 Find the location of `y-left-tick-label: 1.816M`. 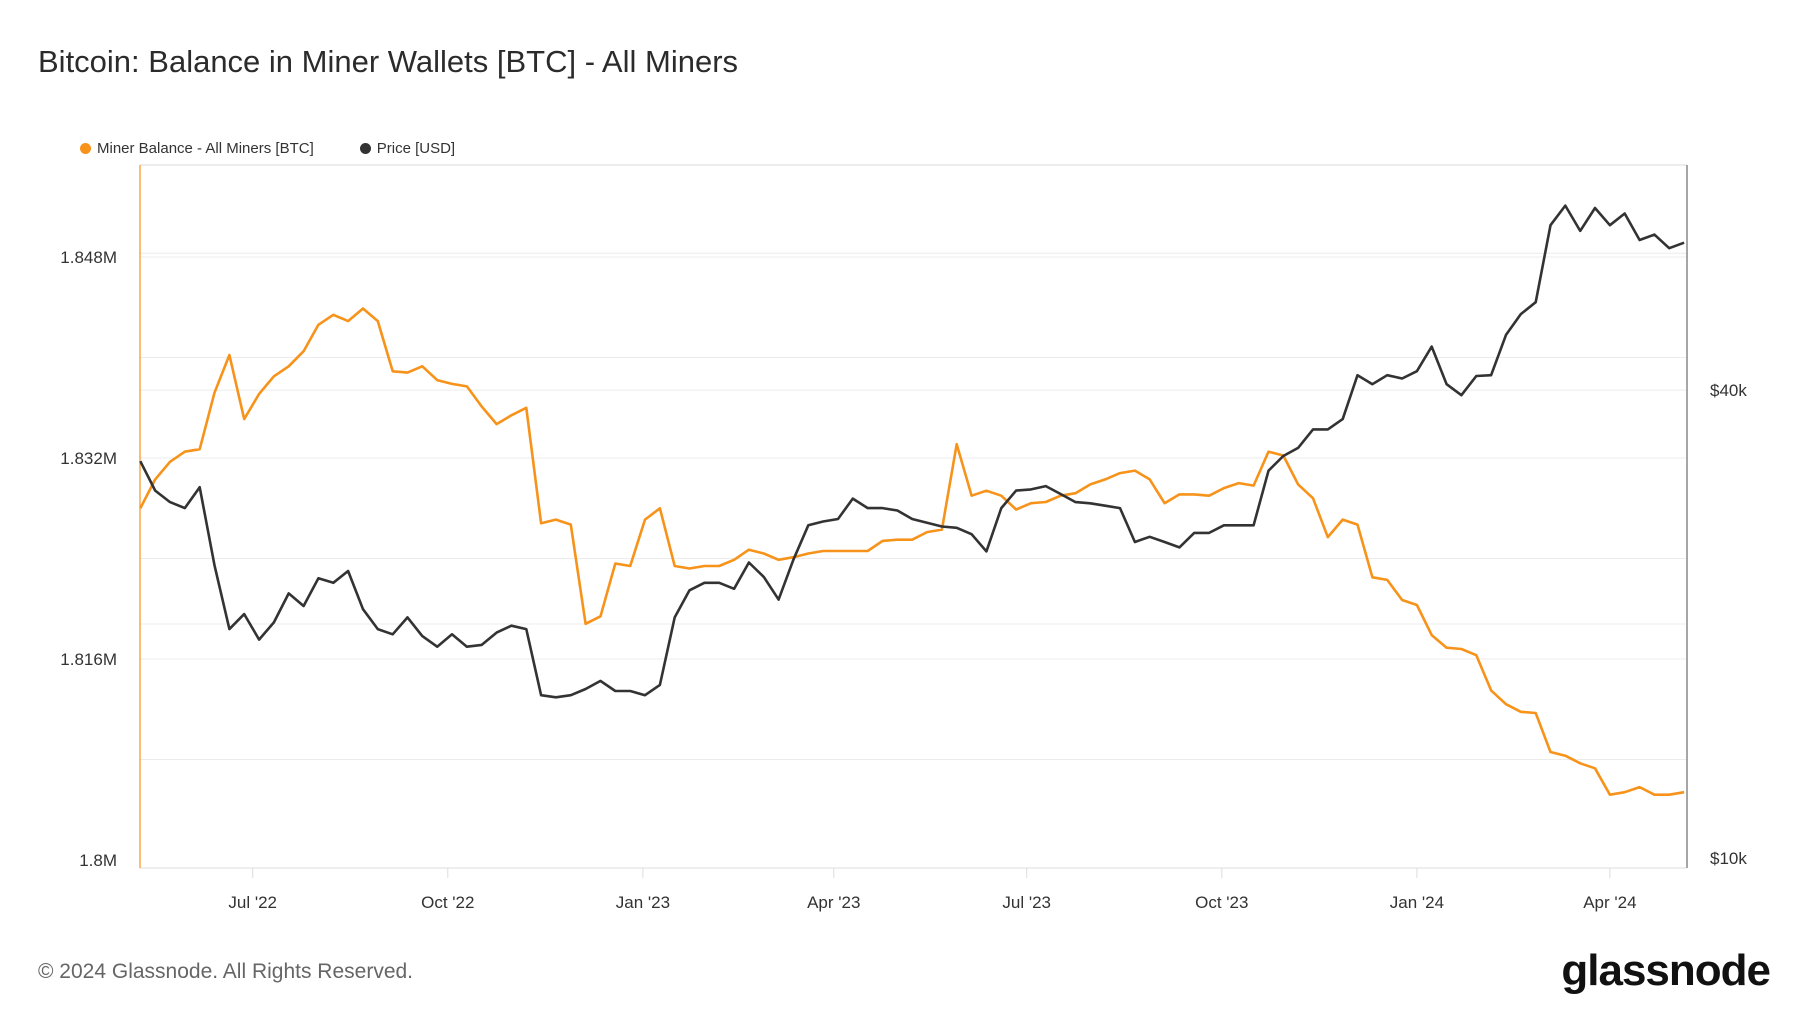

y-left-tick-label: 1.816M is located at coordinates (88, 659).